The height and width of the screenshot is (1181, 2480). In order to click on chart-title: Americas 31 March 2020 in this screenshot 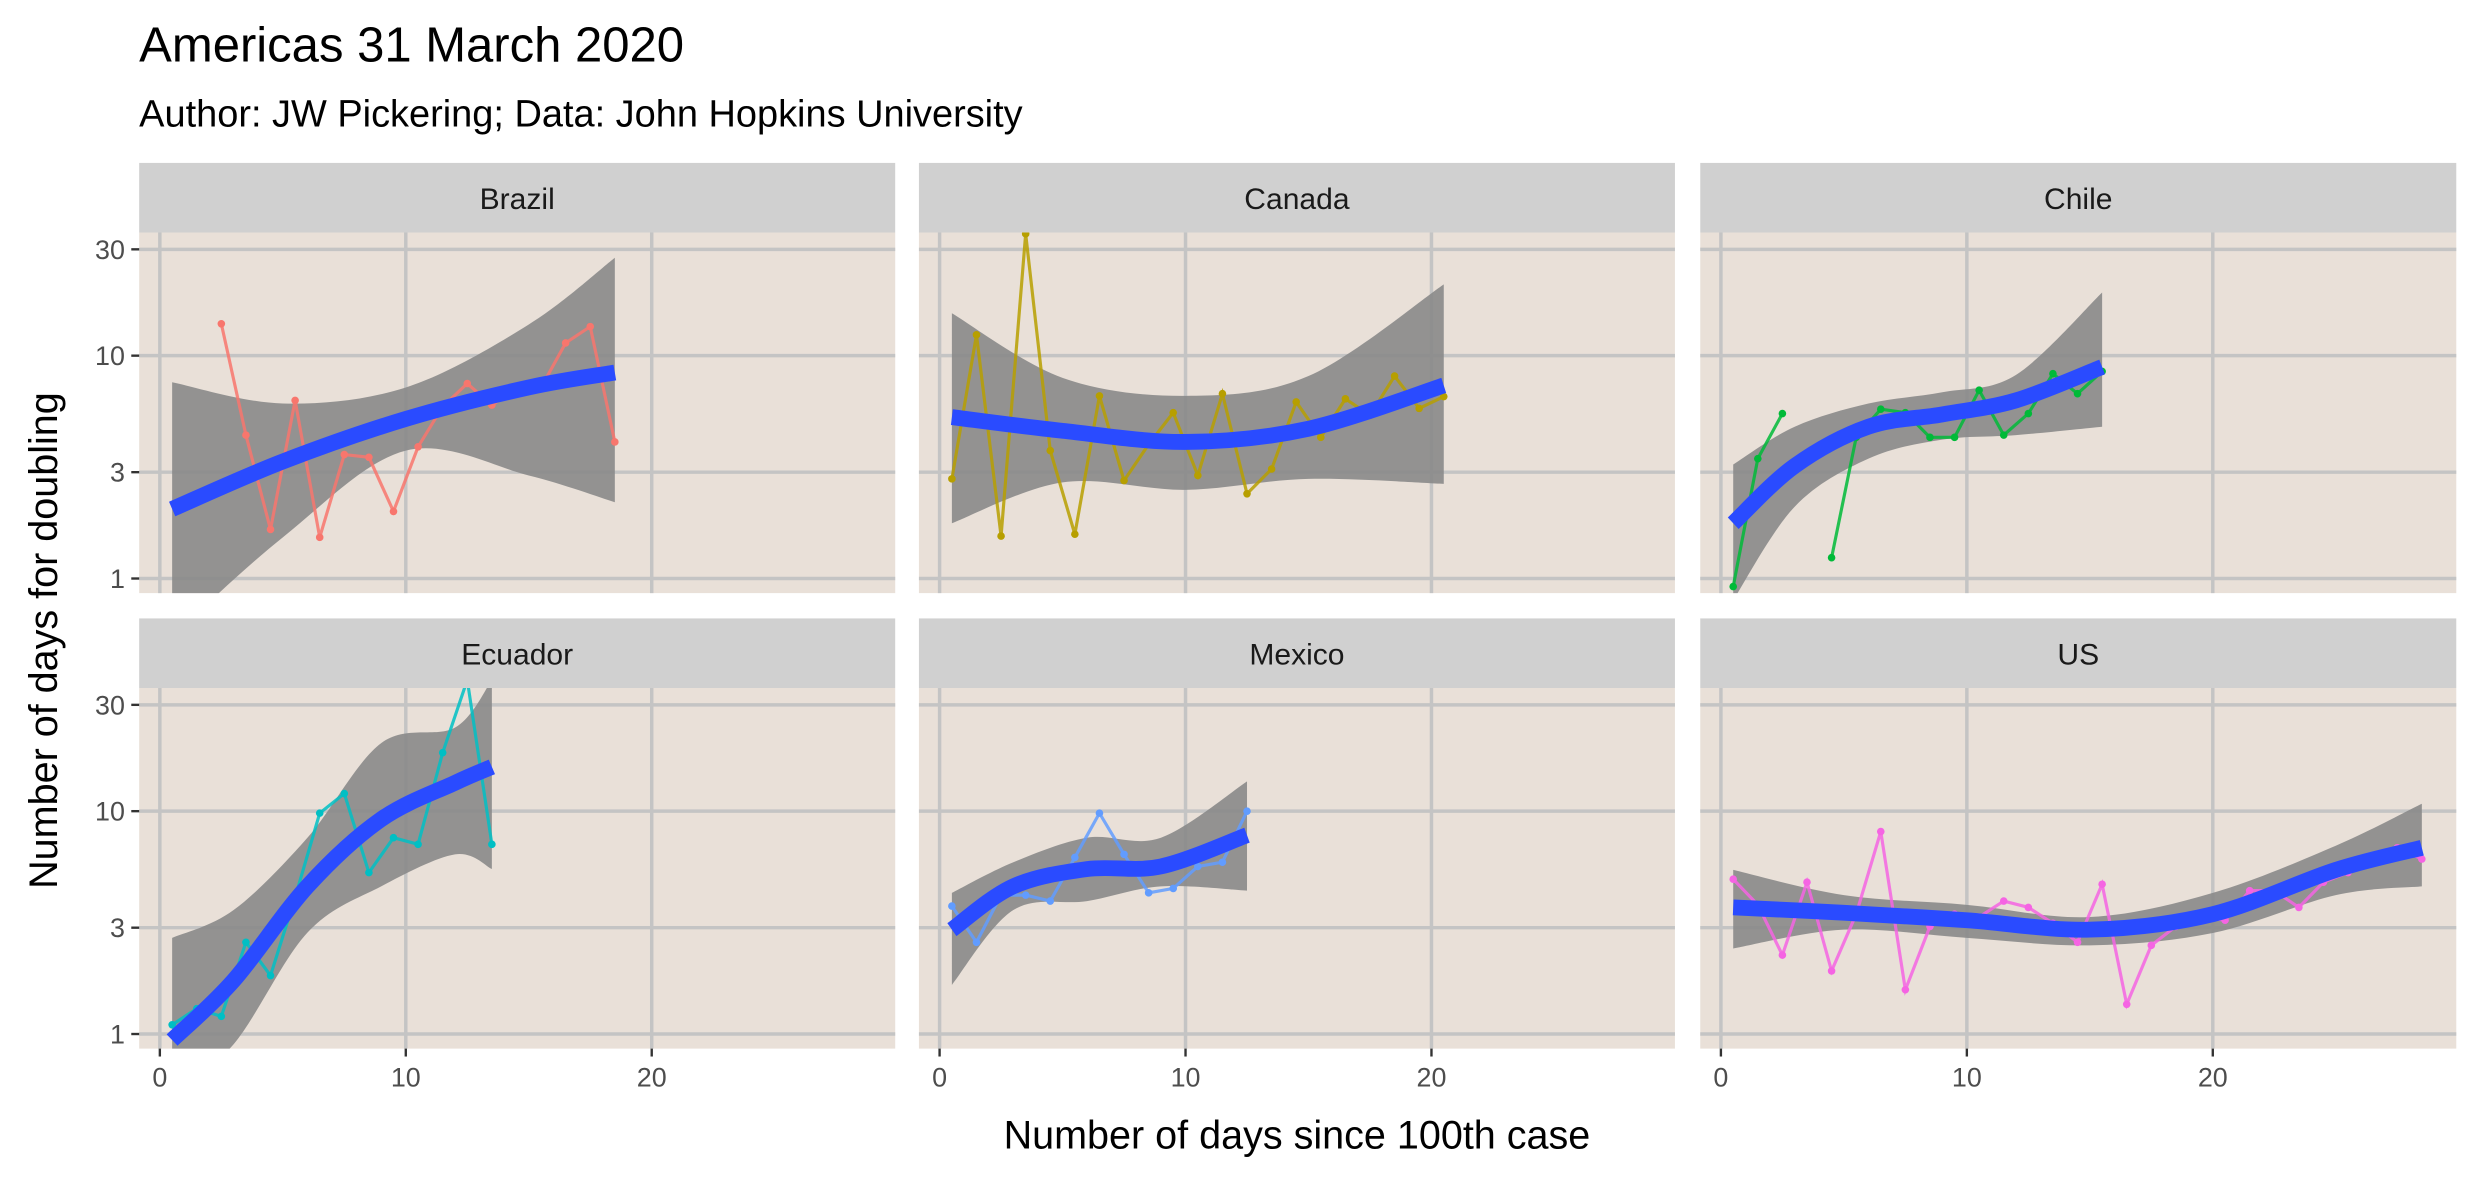, I will do `click(411, 46)`.